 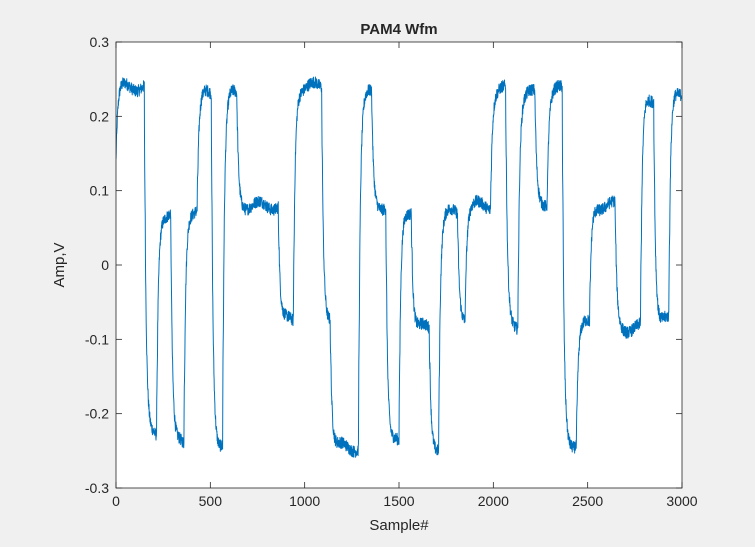 What do you see at coordinates (116, 501) in the screenshot?
I see `x-tick-label: 0` at bounding box center [116, 501].